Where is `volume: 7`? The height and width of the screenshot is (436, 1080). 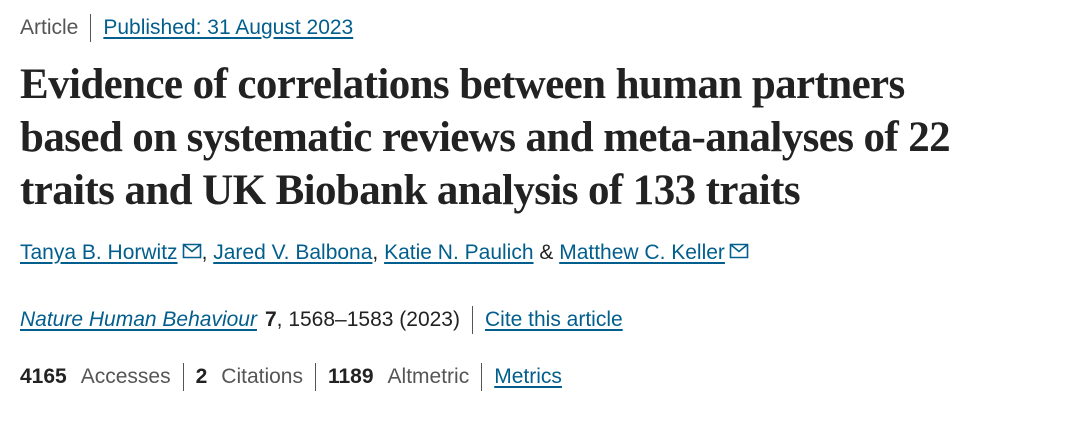
volume: 7 is located at coordinates (270, 319).